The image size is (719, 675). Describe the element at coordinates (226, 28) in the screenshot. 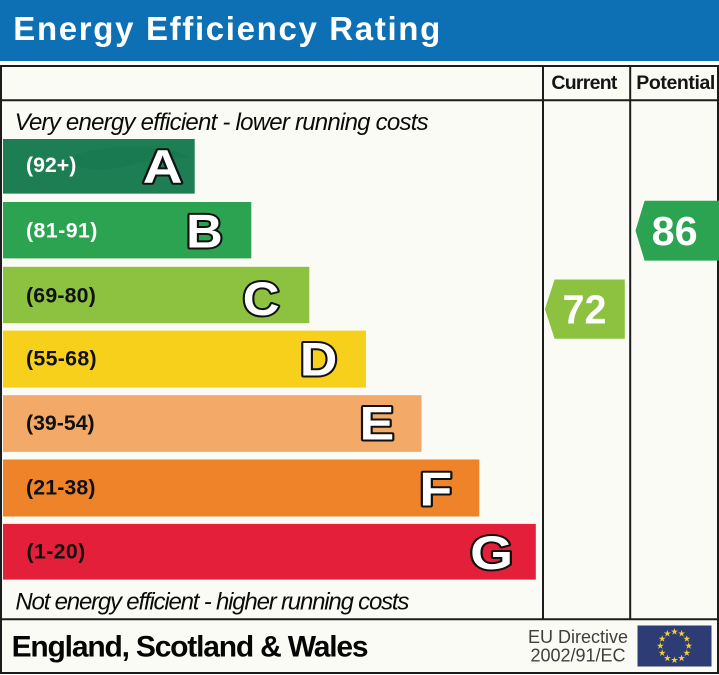

I see `svg-text: Energy Efficiency Rating` at that location.